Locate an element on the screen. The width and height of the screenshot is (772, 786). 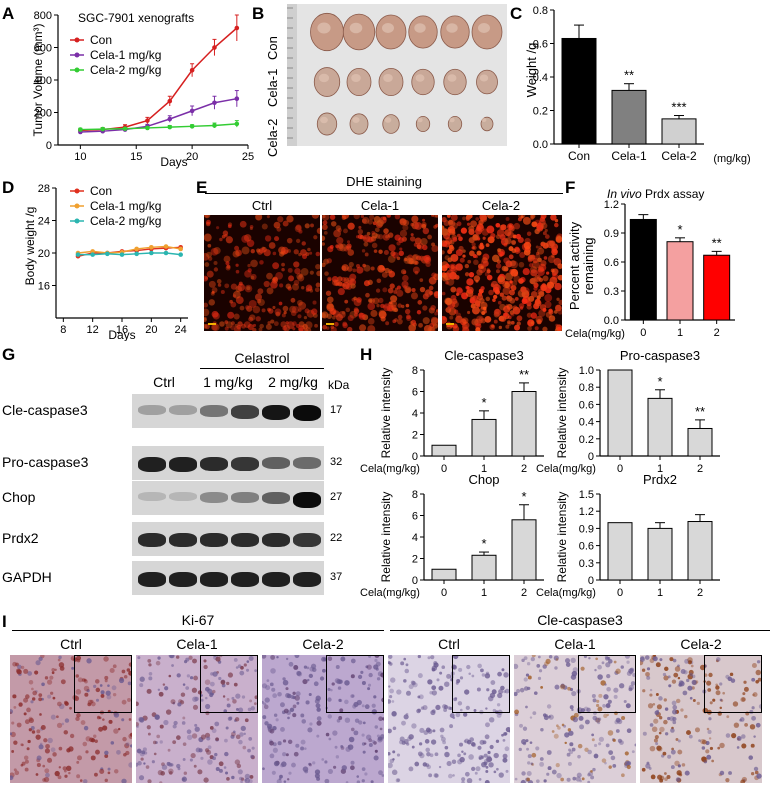
y-tick-label: 8 is located at coordinates (415, 495).